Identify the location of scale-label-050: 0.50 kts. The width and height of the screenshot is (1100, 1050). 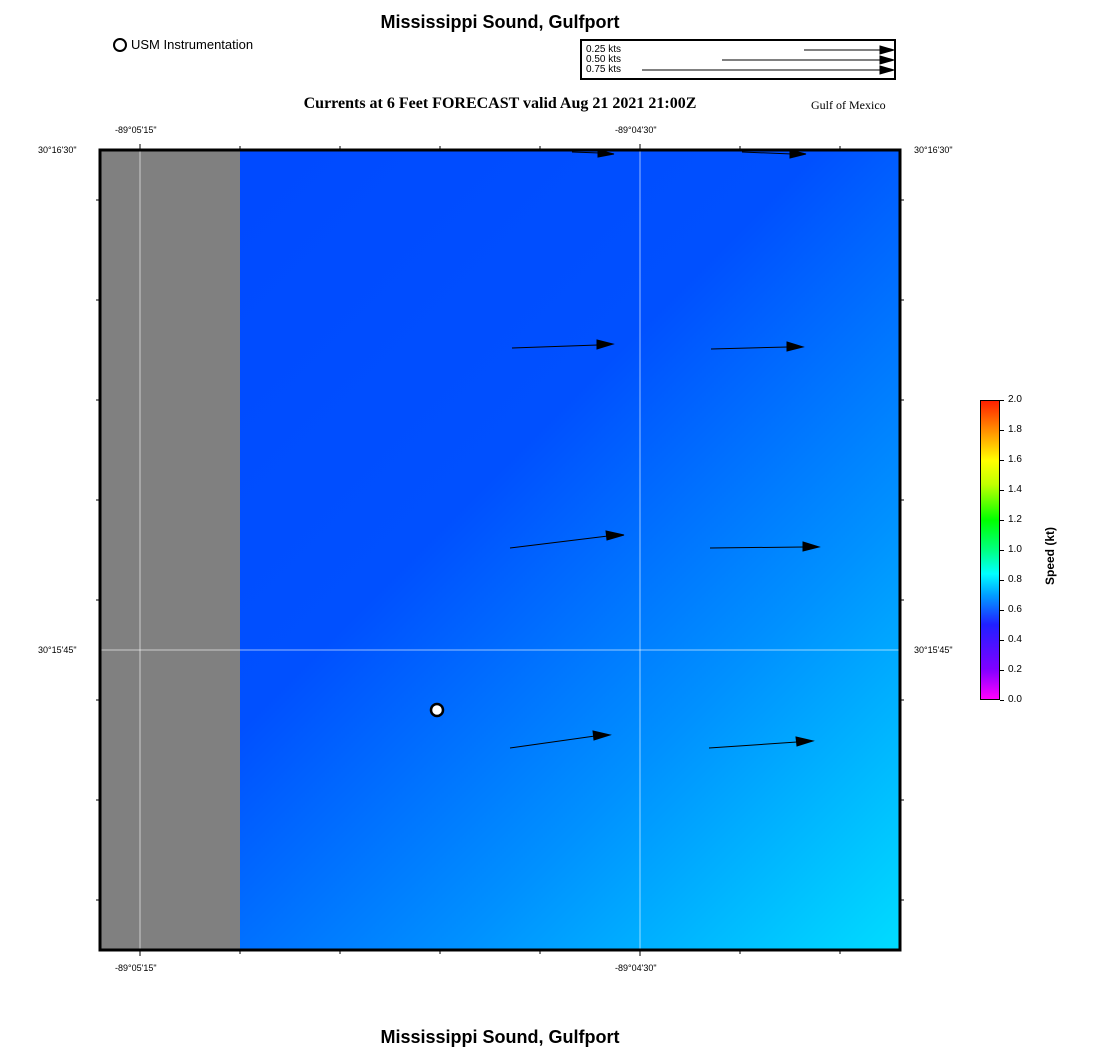
(604, 59).